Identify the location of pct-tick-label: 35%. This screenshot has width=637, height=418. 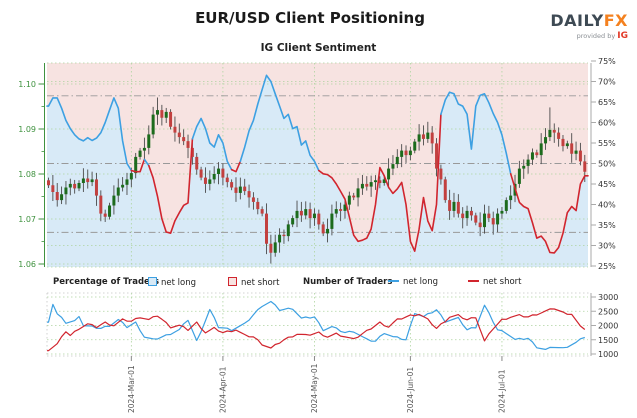
(607, 225).